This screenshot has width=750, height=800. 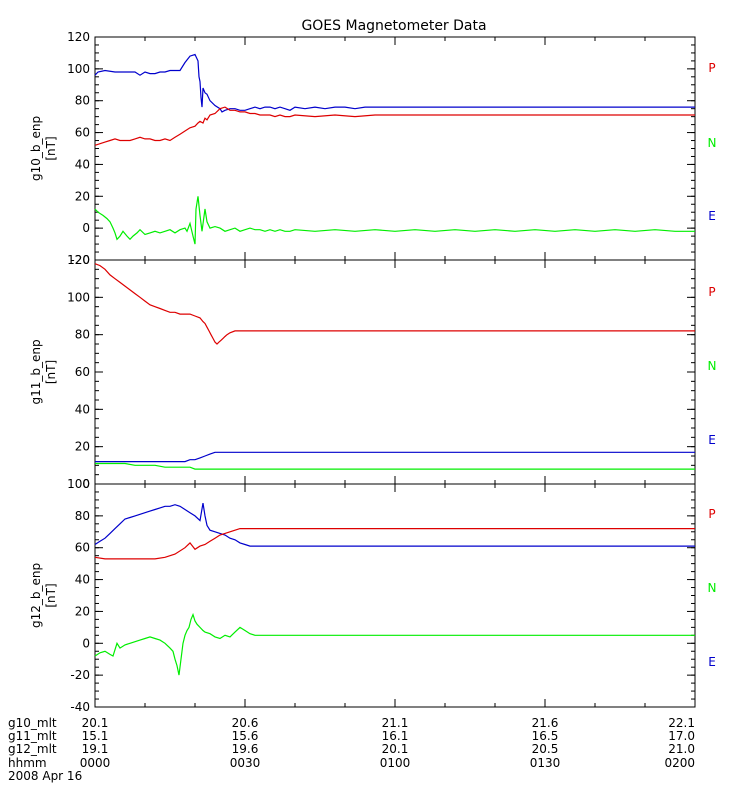 I want to click on x-tick-label-hhmm: 0100, so click(x=395, y=763).